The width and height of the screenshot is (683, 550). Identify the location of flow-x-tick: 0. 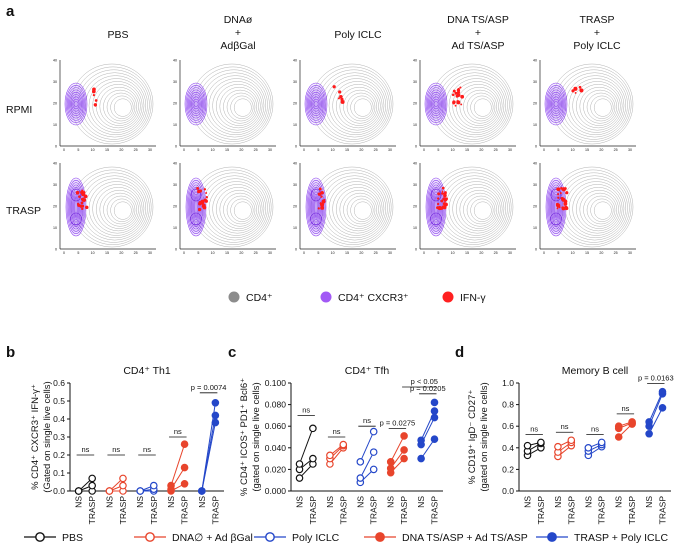
(304, 150).